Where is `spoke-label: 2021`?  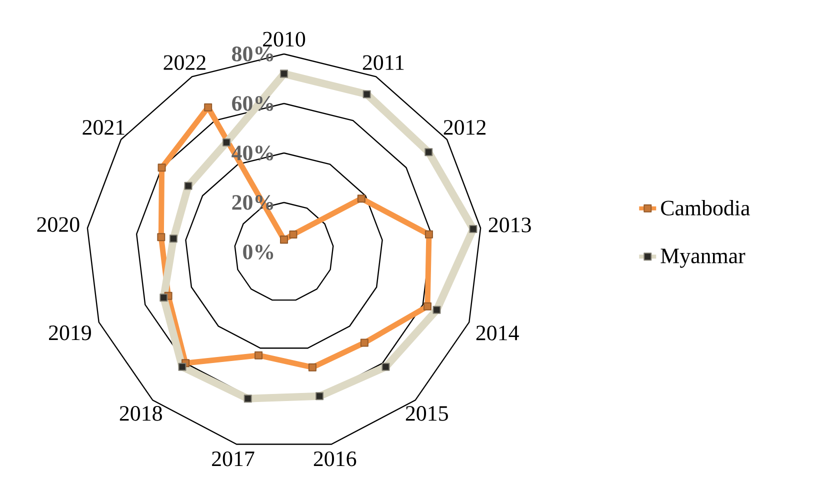
spoke-label: 2021 is located at coordinates (103, 127).